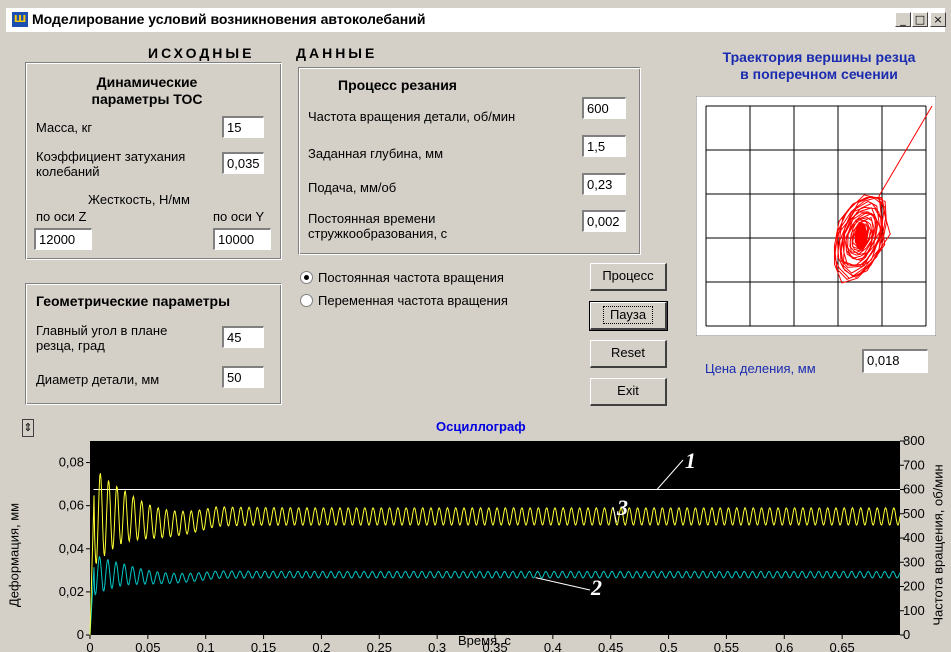  I want to click on radio-variable-speed, so click(306, 300).